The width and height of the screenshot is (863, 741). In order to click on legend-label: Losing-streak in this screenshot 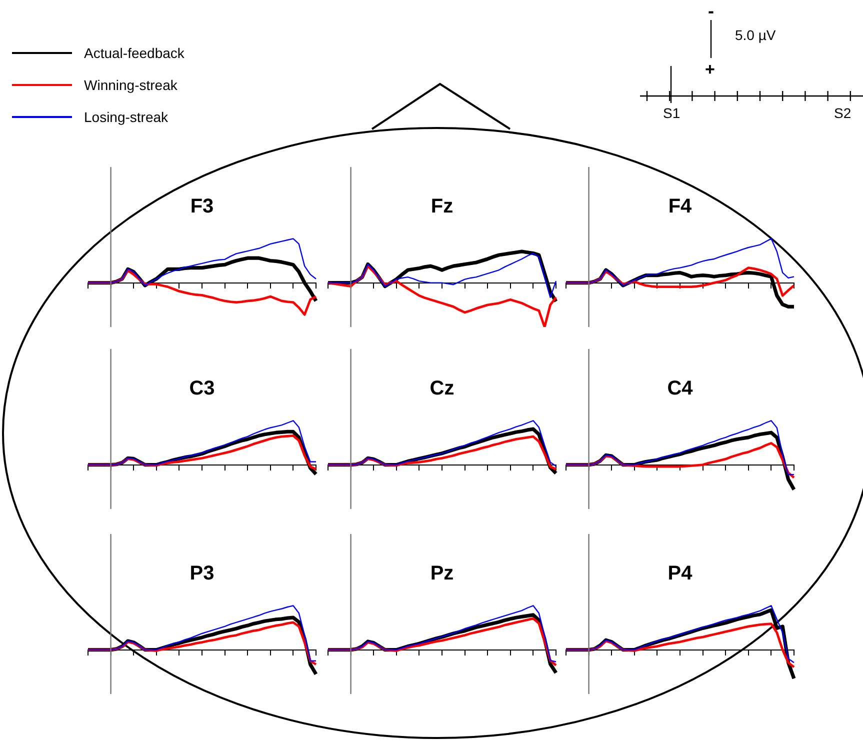, I will do `click(126, 117)`.